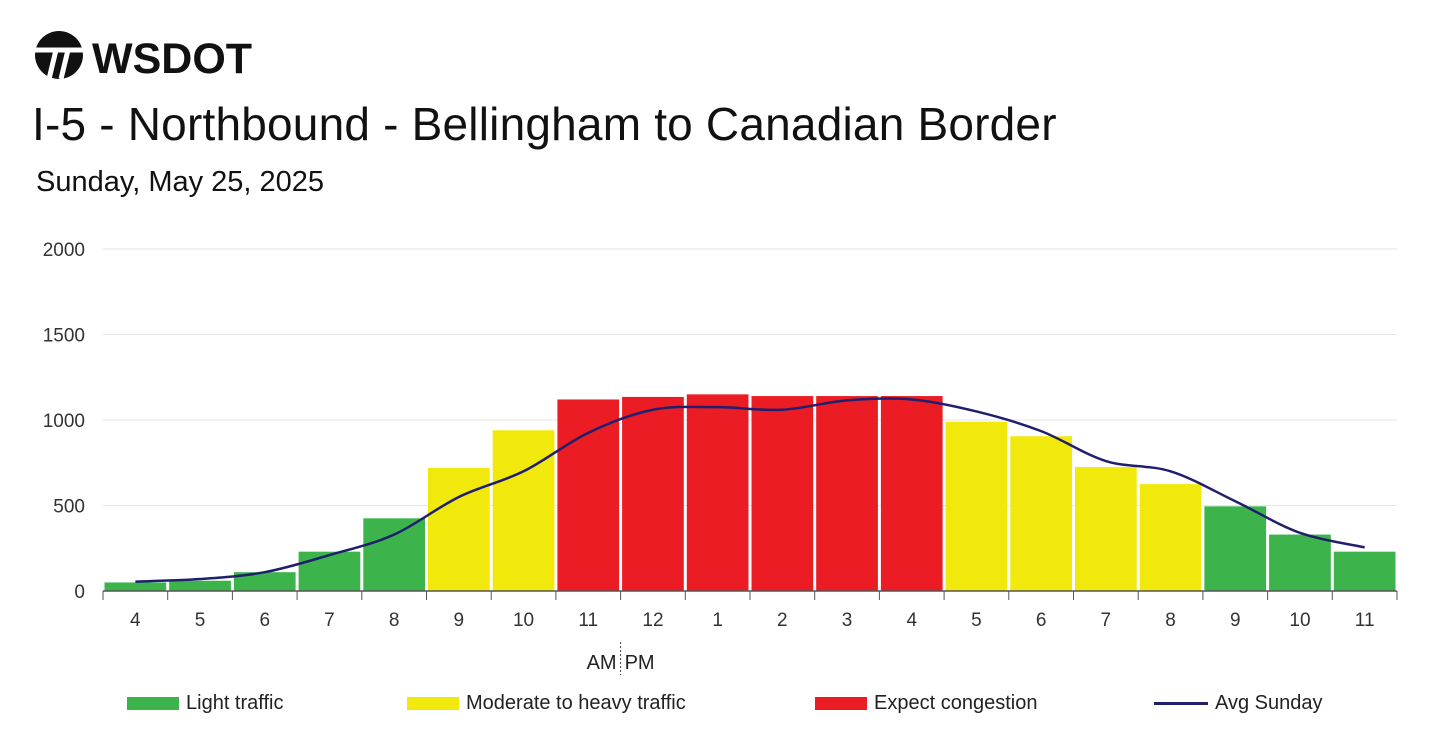 Image resolution: width=1440 pixels, height=747 pixels. I want to click on wsdot-logo: WSDOT, so click(154, 55).